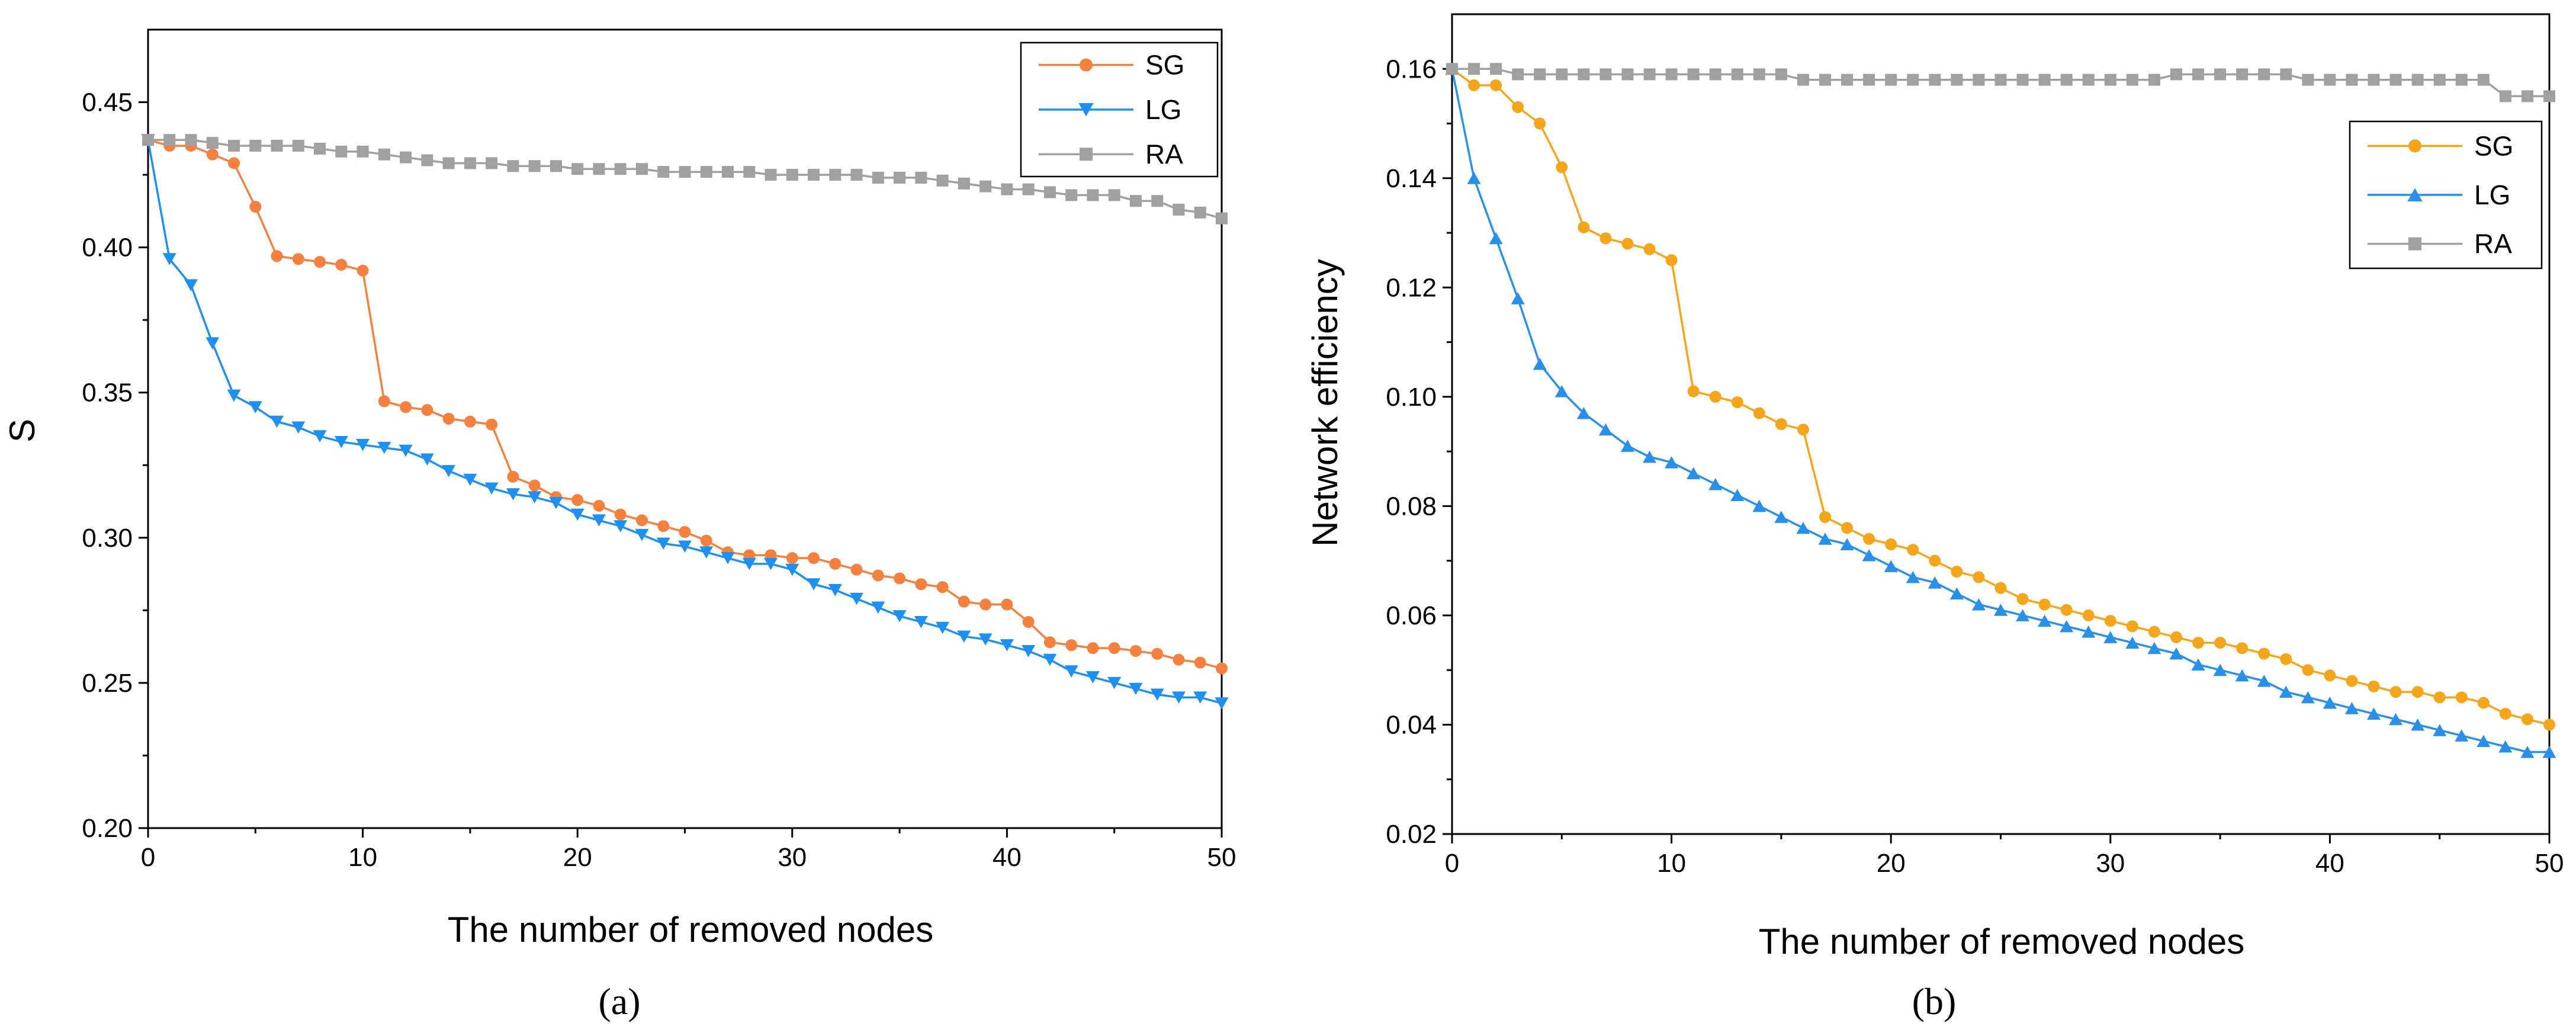 Image resolution: width=2576 pixels, height=1036 pixels. I want to click on panel-b-x-tick-label: 10, so click(1671, 863).